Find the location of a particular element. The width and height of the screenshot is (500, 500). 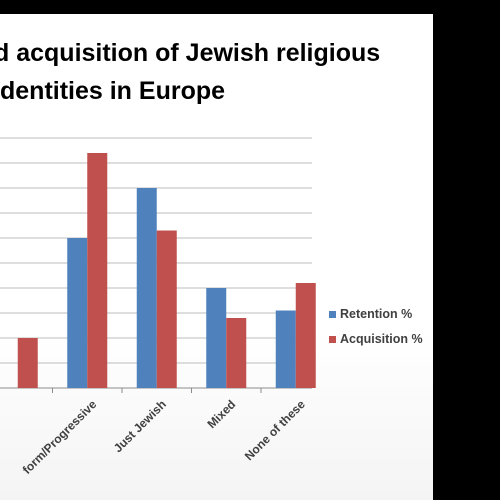

x-tick-label: Mixed is located at coordinates (221, 414).